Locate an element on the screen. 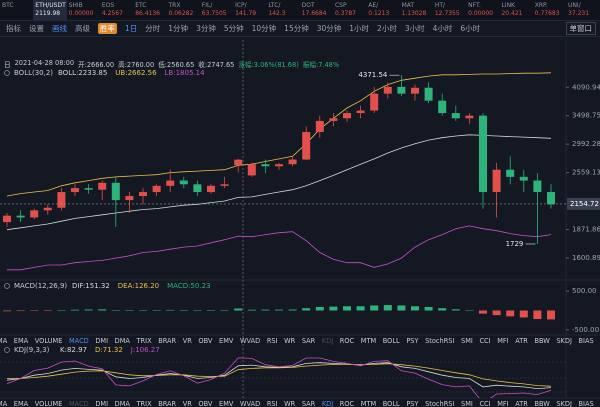 This screenshot has height=407, width=600. period-button: 1分钟 is located at coordinates (178, 28).